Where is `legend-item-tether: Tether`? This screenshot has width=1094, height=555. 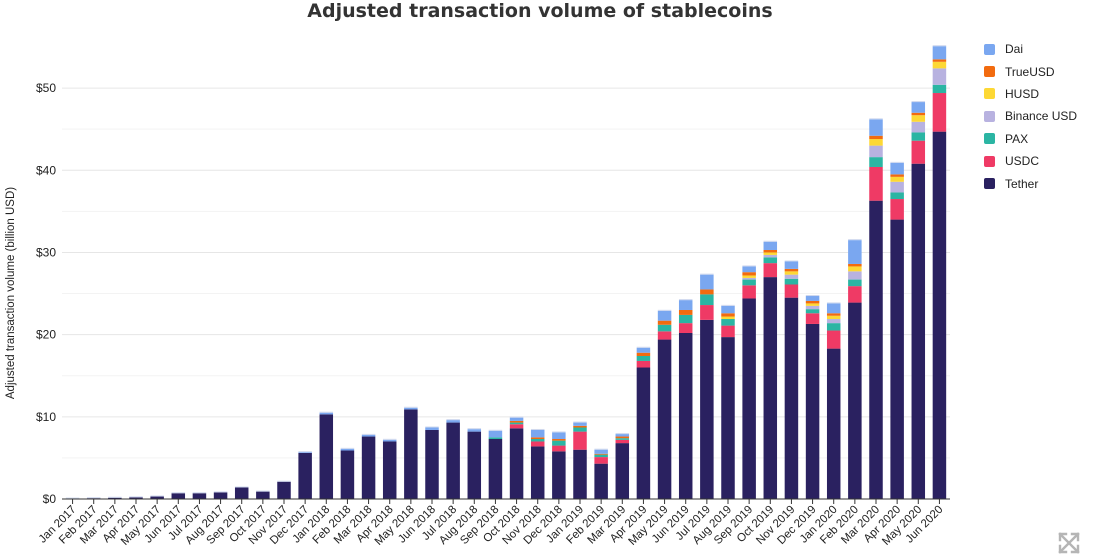 legend-item-tether: Tether is located at coordinates (1030, 183).